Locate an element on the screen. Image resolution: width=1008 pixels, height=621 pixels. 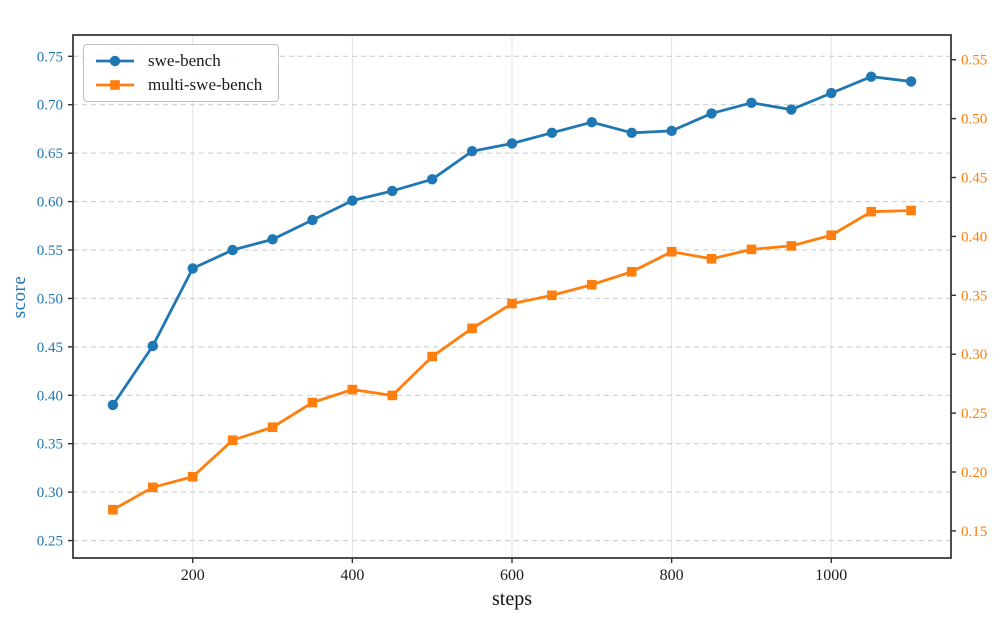
legend: swe-bench multi-swe-bench is located at coordinates (181, 73).